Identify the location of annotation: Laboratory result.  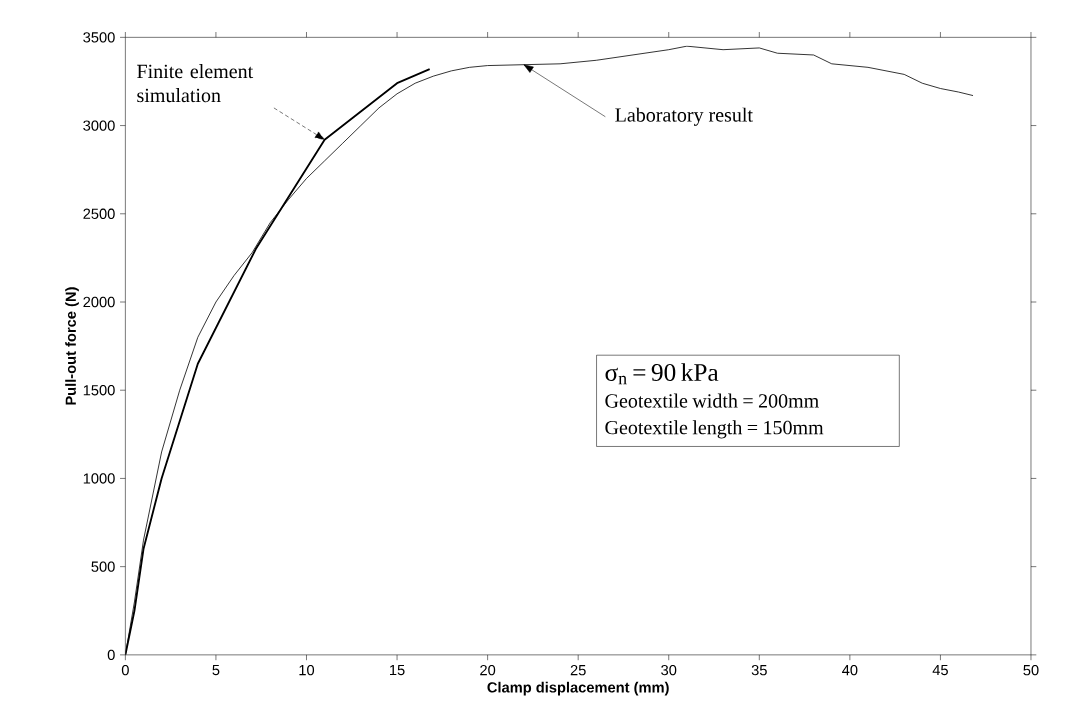
(684, 116).